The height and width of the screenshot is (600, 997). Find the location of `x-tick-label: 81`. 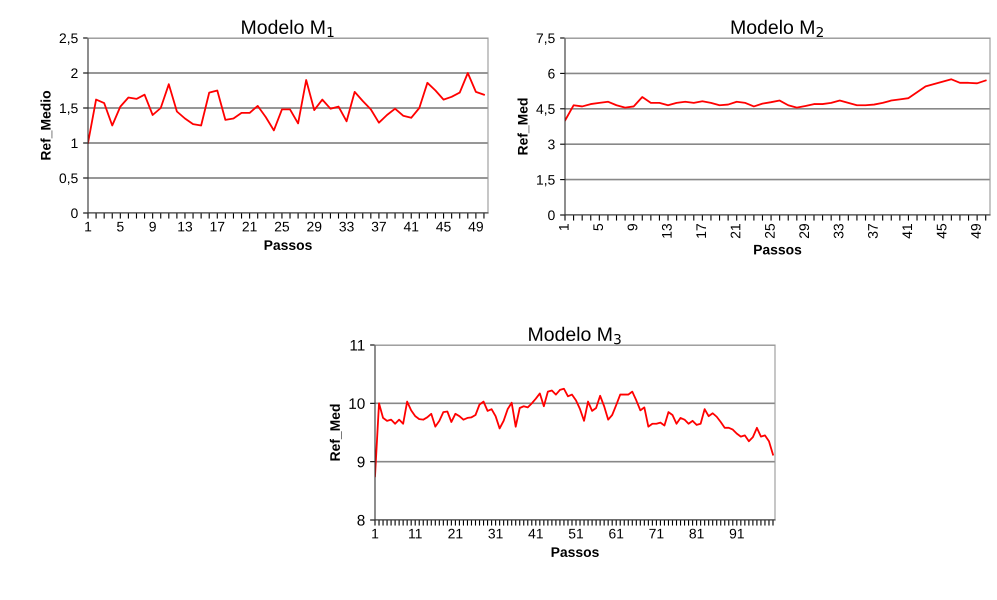

x-tick-label: 81 is located at coordinates (696, 533).